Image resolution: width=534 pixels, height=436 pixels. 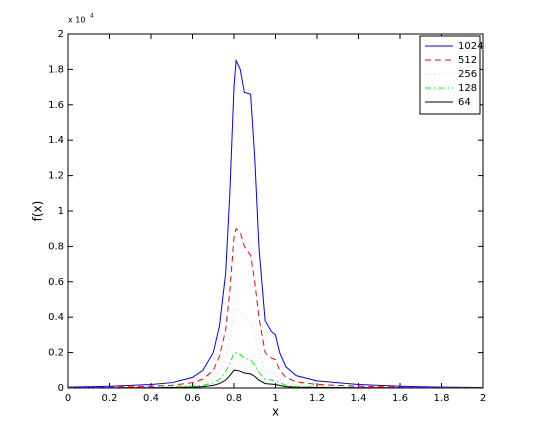 What do you see at coordinates (68, 398) in the screenshot?
I see `x-tick-label: 0` at bounding box center [68, 398].